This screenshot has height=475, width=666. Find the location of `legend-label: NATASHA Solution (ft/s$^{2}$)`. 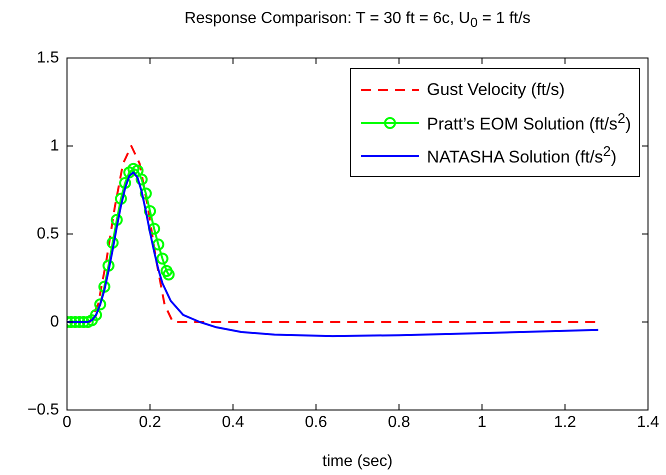

legend-label: NATASHA Solution (ft/s$^{2}$) is located at coordinates (521, 156).